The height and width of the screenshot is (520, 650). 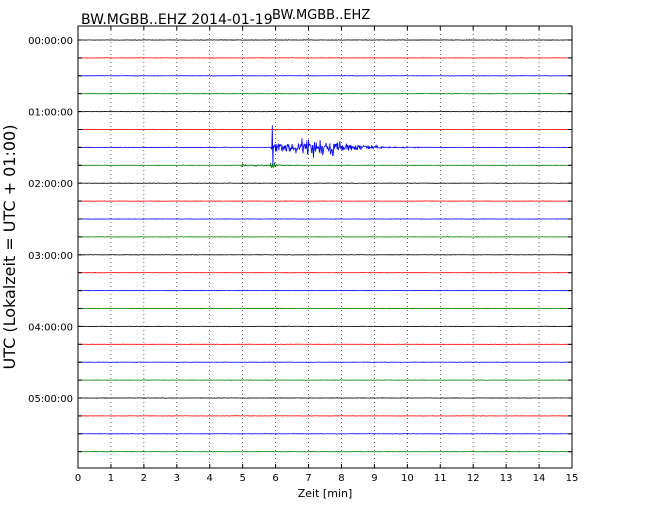 I want to click on x-tick-label: 14, so click(x=539, y=478).